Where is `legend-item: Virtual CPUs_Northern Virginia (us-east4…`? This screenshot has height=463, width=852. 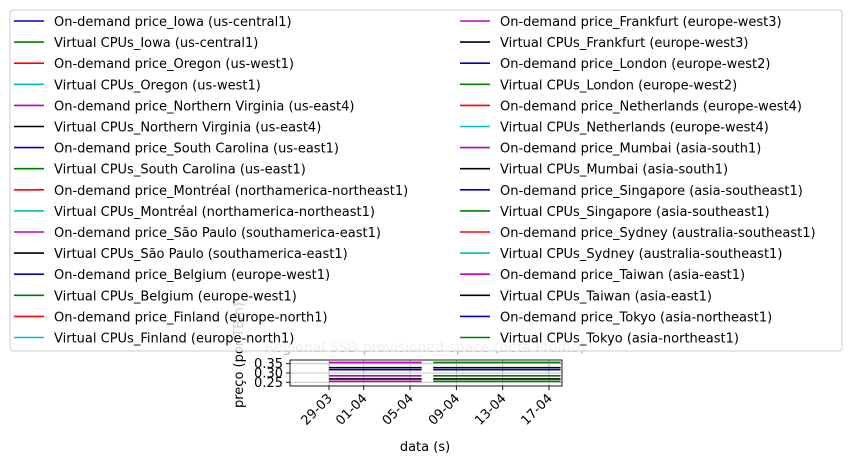 legend-item: Virtual CPUs_Northern Virginia (us-east4… is located at coordinates (167, 128).